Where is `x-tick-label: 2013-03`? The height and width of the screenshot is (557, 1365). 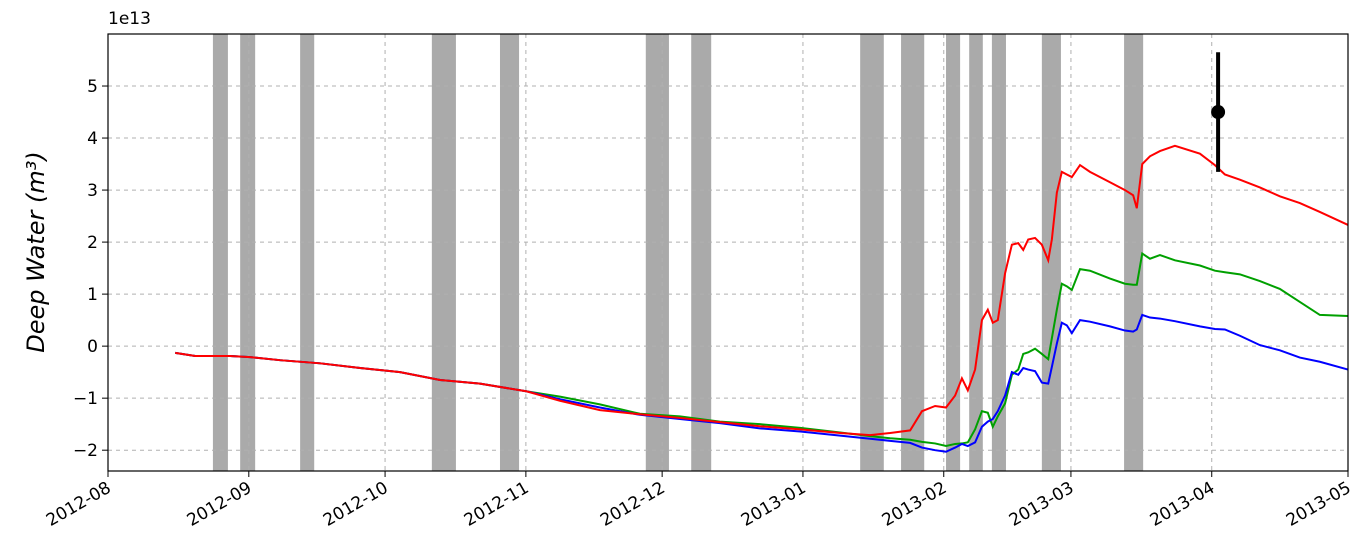
x-tick-label: 2013-03 is located at coordinates (1042, 504).